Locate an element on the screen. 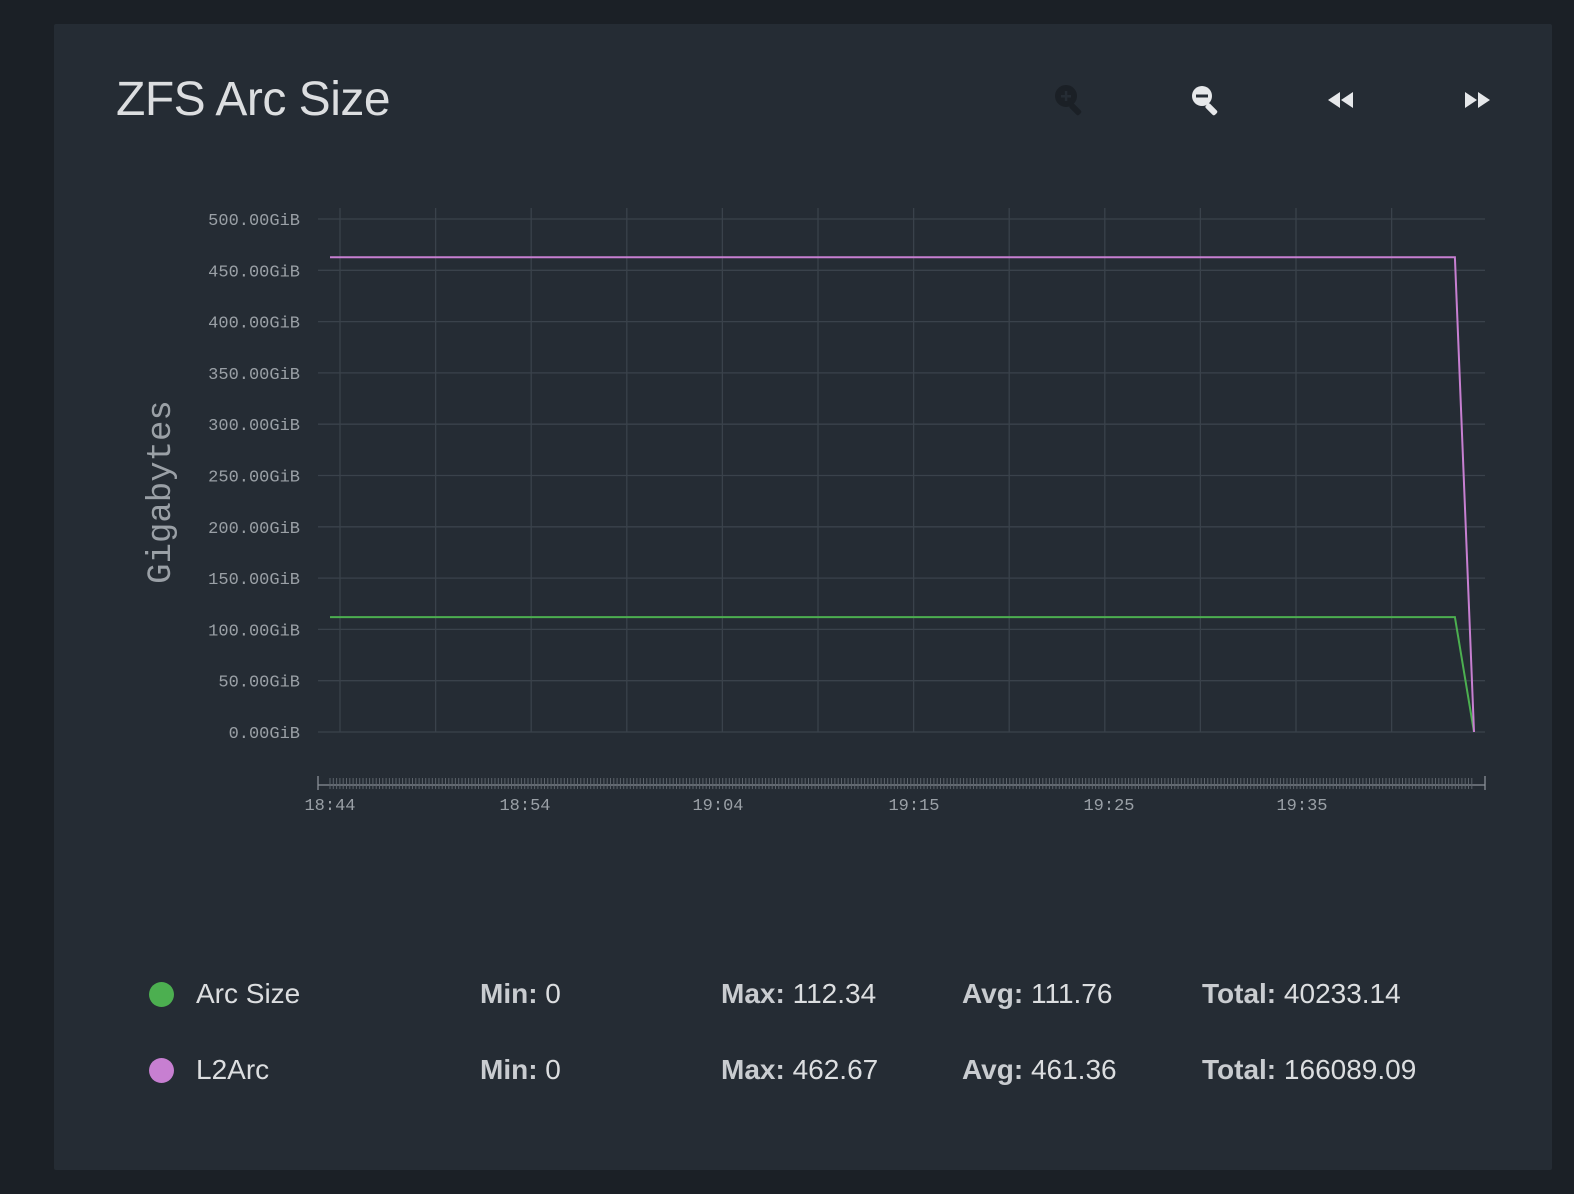 Image resolution: width=1574 pixels, height=1194 pixels. stat-total: Total: 40233.14 is located at coordinates (1301, 994).